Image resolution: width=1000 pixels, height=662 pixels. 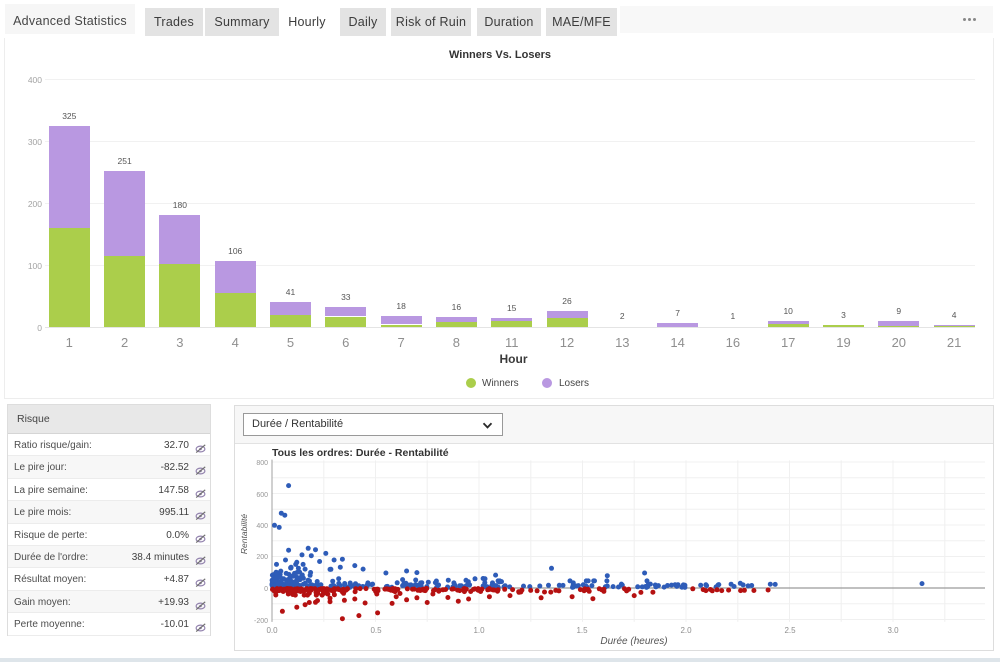 I want to click on svg-text: 200, so click(x=262, y=557).